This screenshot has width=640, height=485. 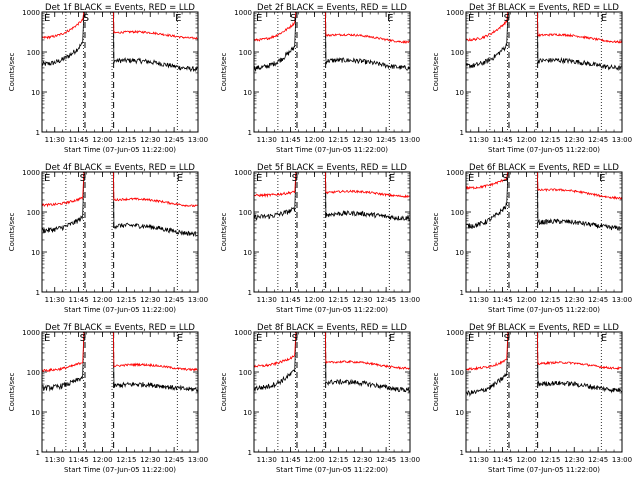 I want to click on chart-title: Det 6f BLACK = Events, RED = LLD, so click(x=544, y=168).